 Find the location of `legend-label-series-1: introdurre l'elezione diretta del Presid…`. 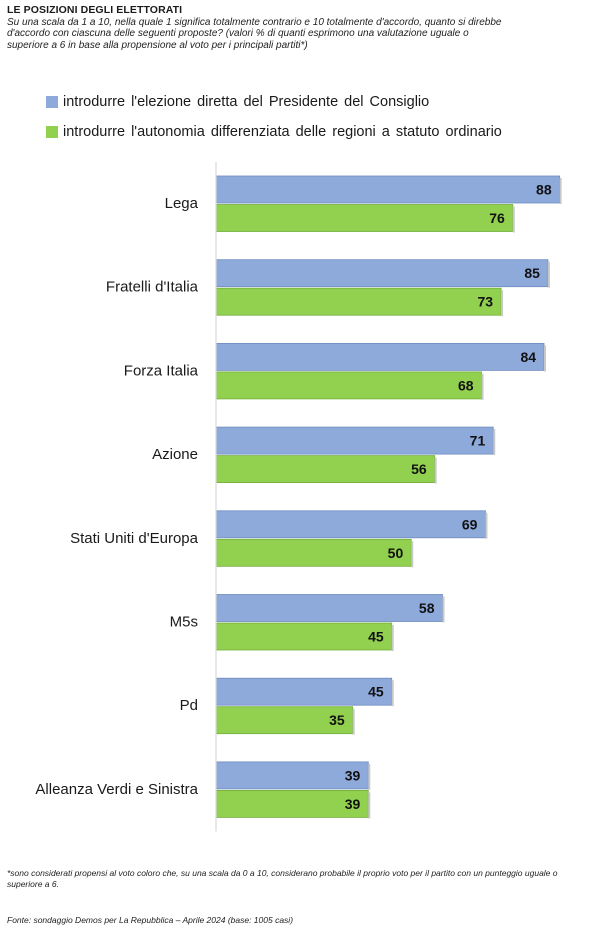

legend-label-series-1: introdurre l'elezione diretta del Presid… is located at coordinates (246, 102).